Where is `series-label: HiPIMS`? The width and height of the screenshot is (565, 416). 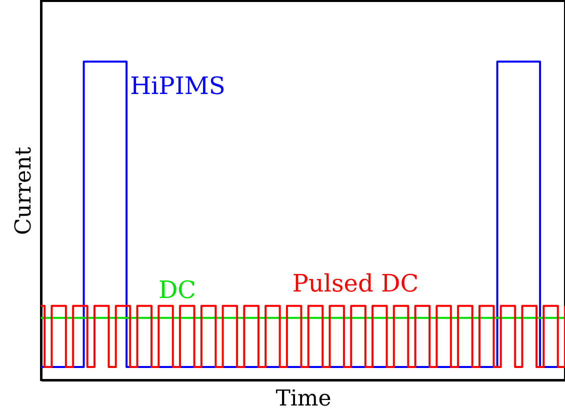
series-label: HiPIMS is located at coordinates (178, 86).